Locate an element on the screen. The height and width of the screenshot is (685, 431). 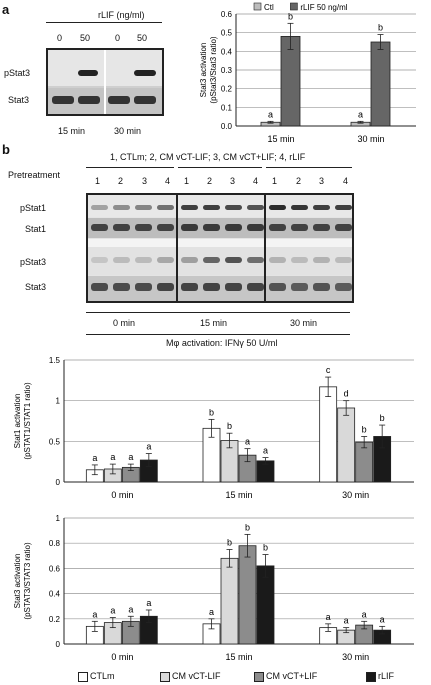
y-axis-label: (pStat3/Stat3 ratio) is located at coordinates (213, 69).